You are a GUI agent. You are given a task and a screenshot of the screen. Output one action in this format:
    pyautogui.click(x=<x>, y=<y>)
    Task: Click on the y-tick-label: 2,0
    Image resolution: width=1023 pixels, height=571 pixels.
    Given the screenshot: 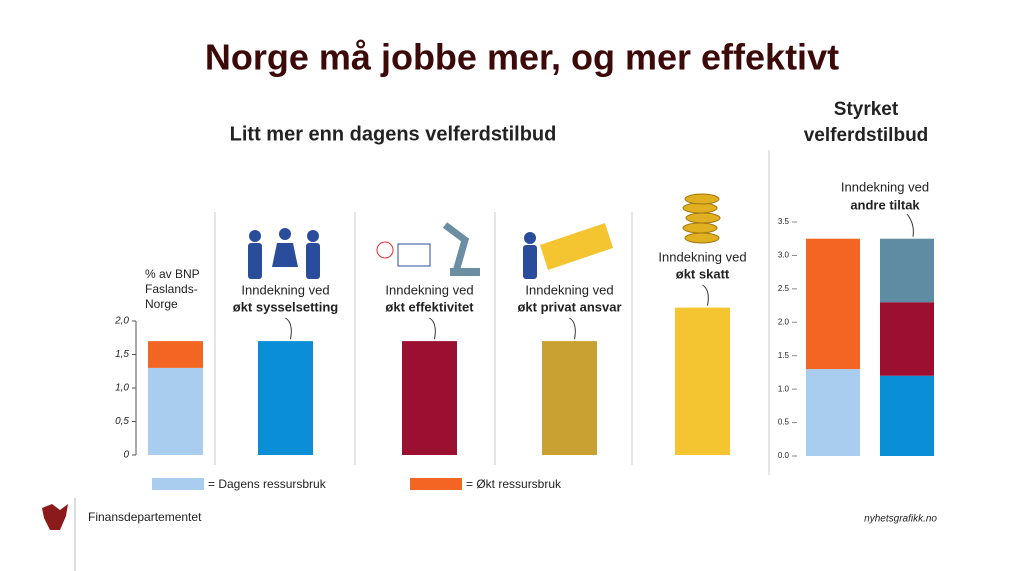 What is the action you would take?
    pyautogui.click(x=121, y=321)
    